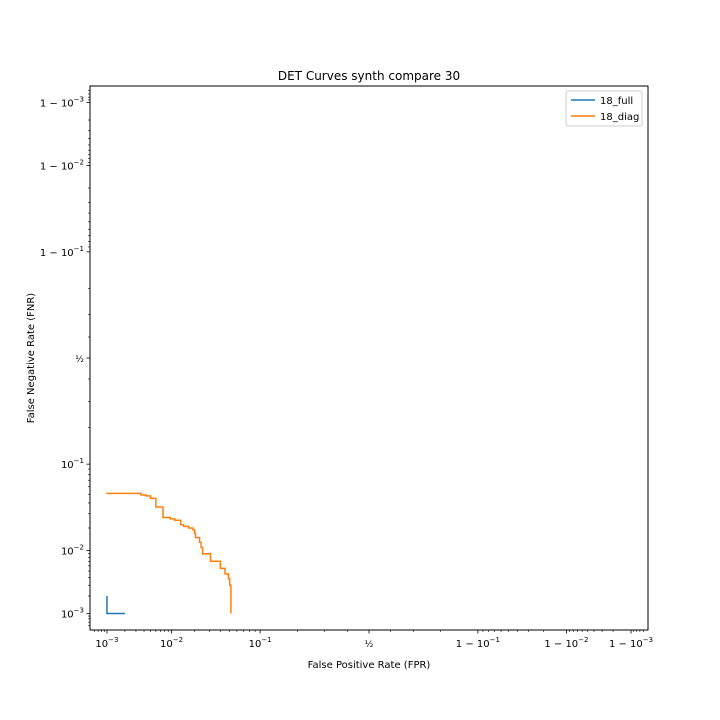 The width and height of the screenshot is (720, 720). I want to click on x-tick-label: 10⁻³, so click(106, 643).